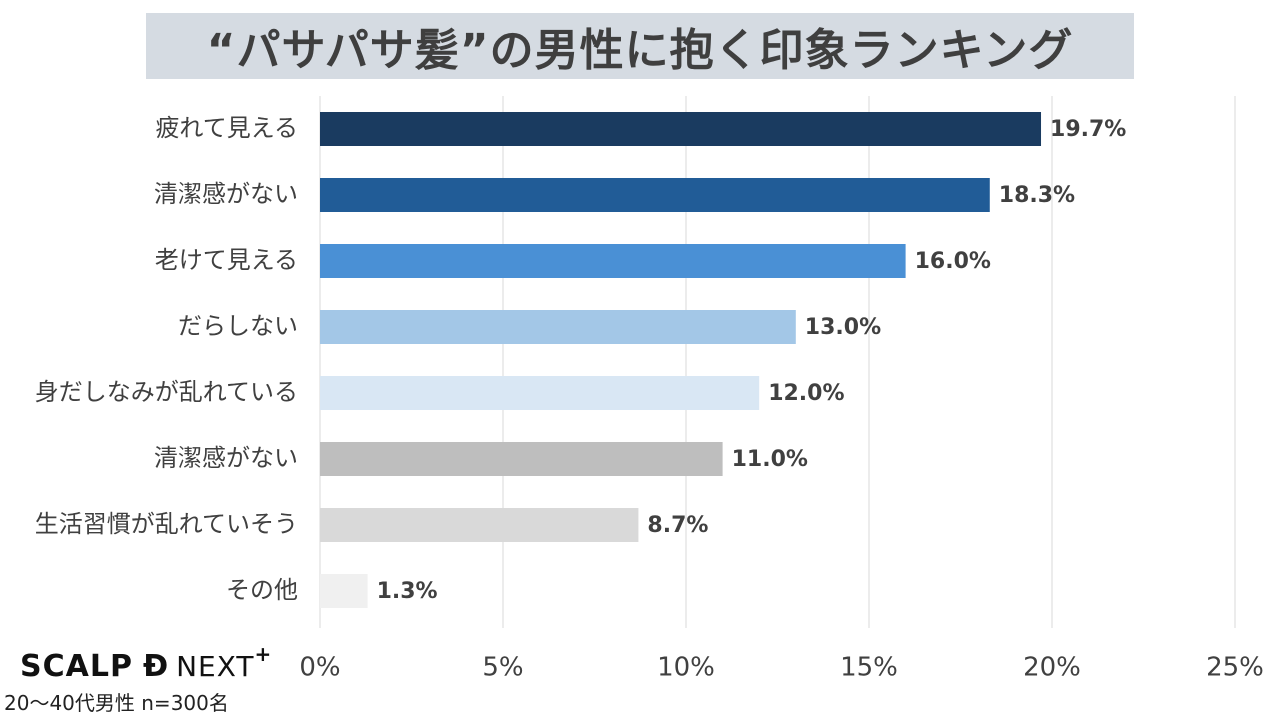 The height and width of the screenshot is (720, 1280). I want to click on x-tick-label: 10%, so click(686, 668).